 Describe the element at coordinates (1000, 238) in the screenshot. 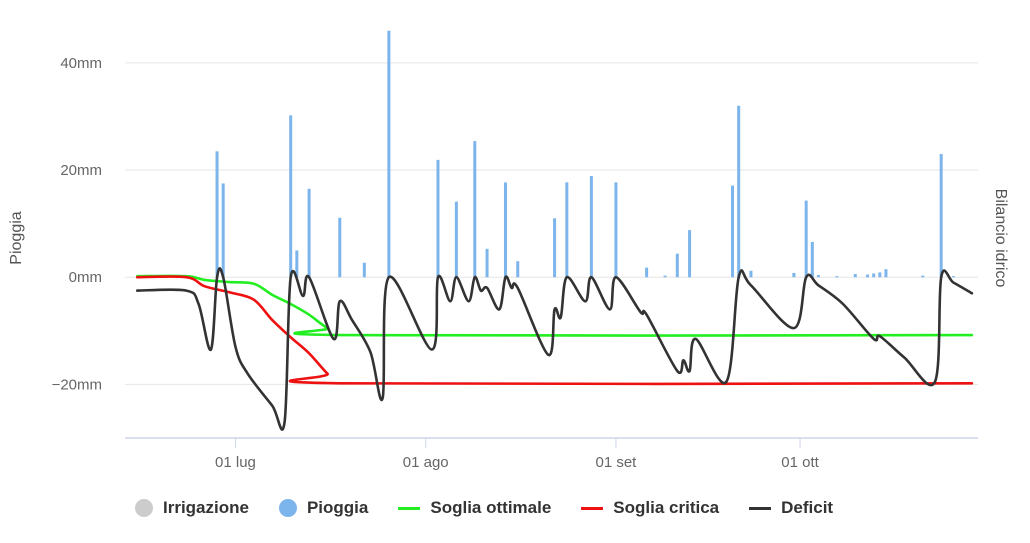

I see `right-axis-title: Bilancio idrico` at that location.